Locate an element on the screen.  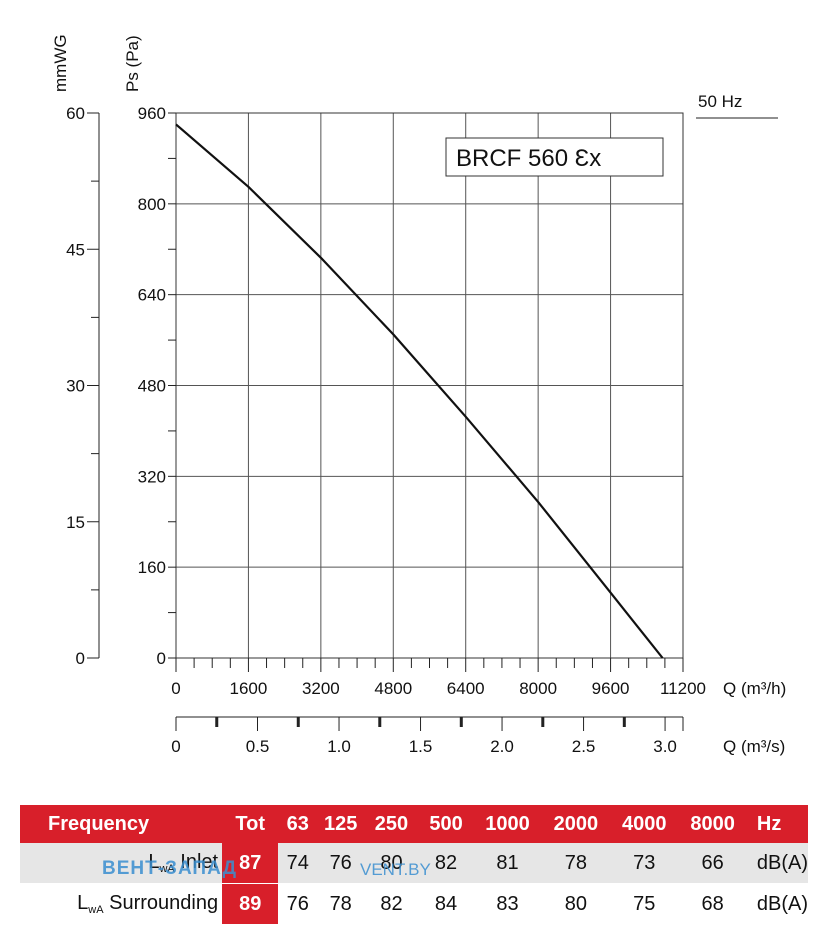
inlet-250: 80 is located at coordinates (391, 863).